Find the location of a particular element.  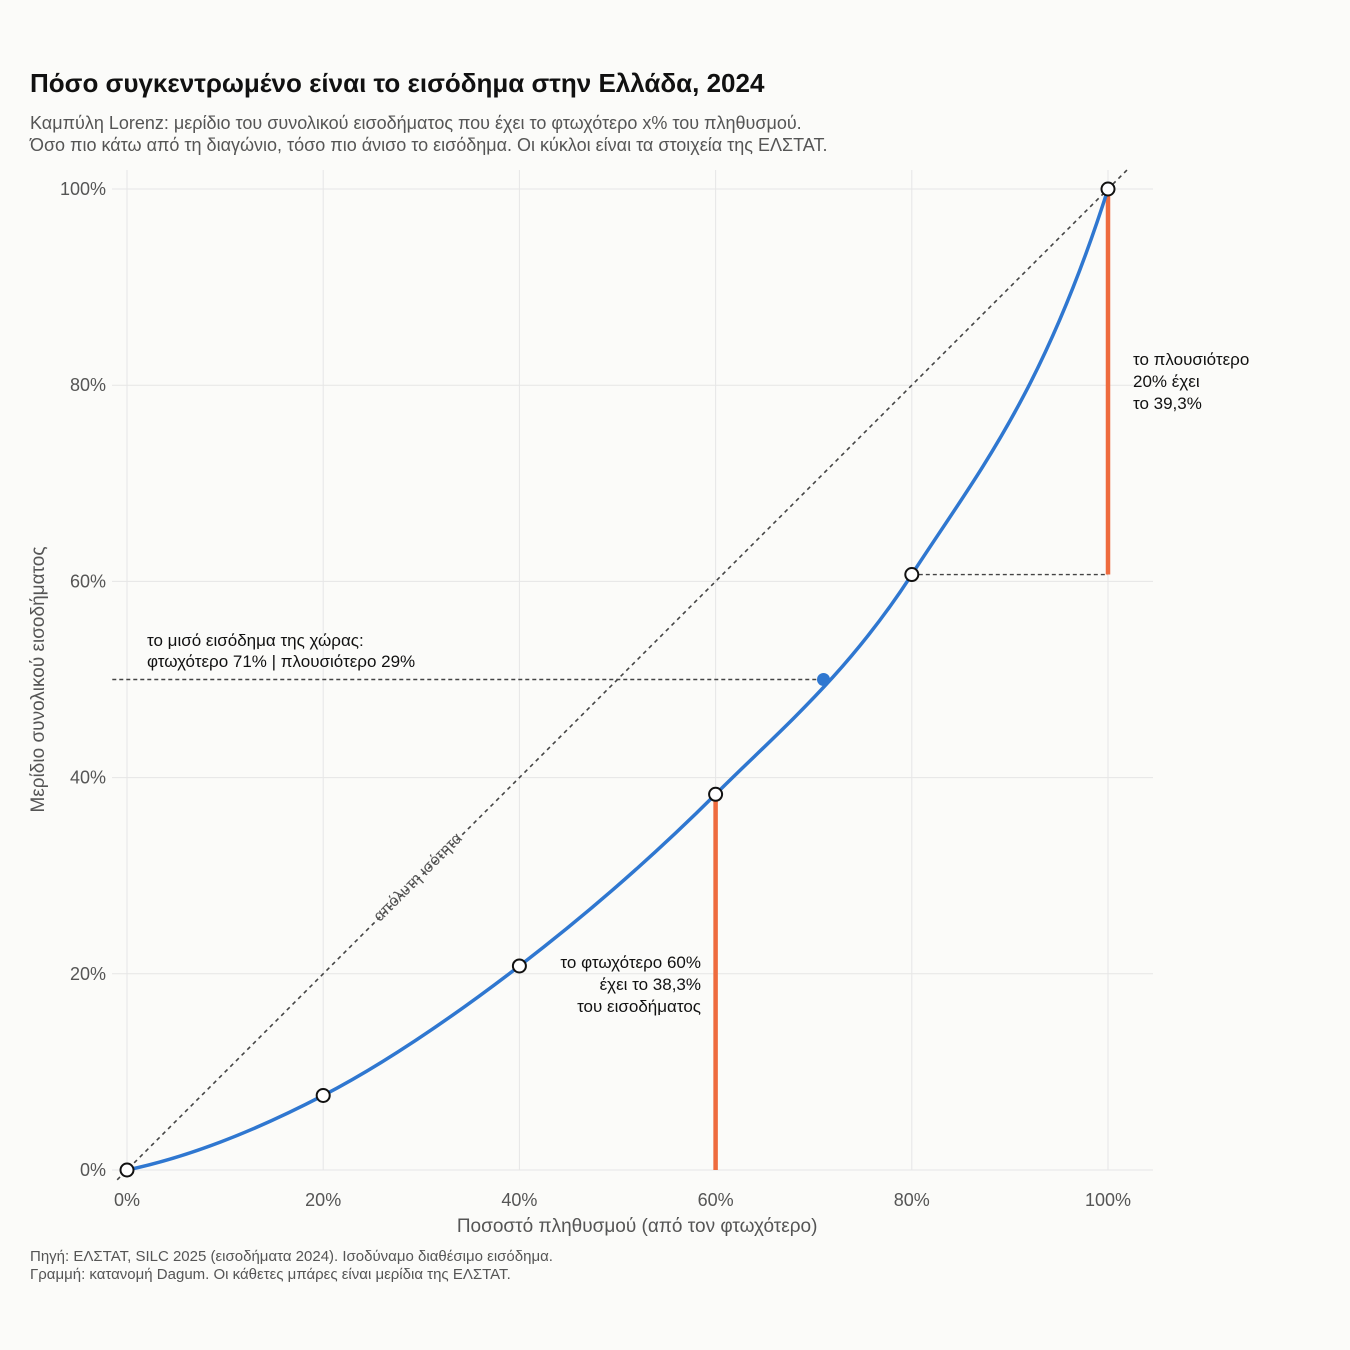

x-tick-label: 80% is located at coordinates (912, 1200).